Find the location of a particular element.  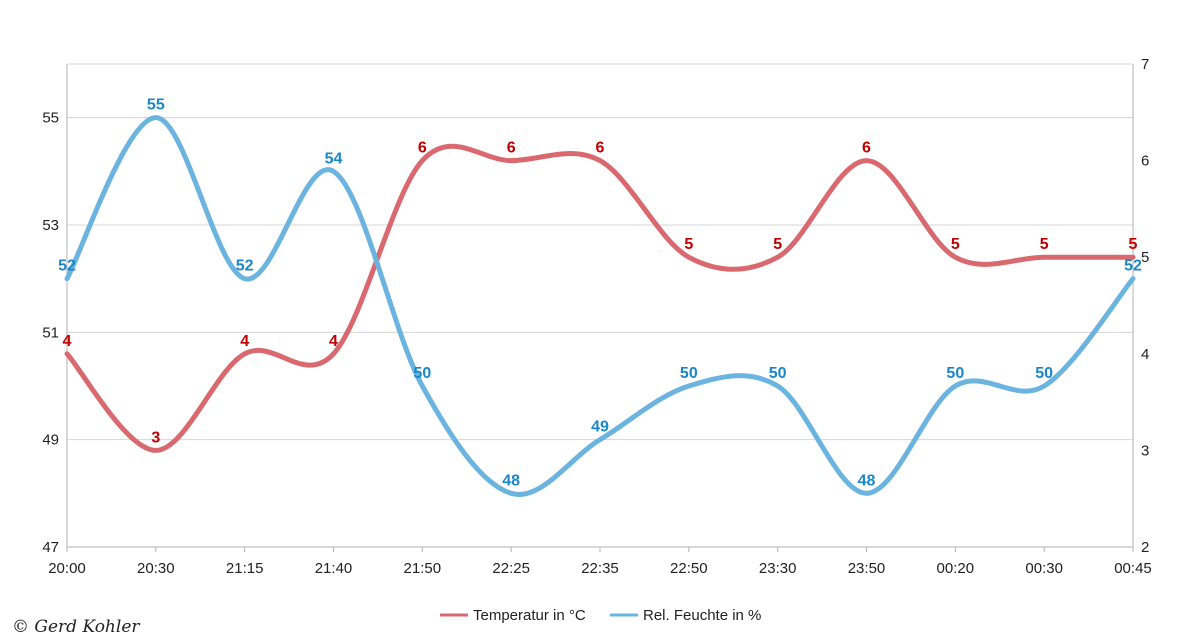

x-tick-label: 21:50 is located at coordinates (423, 568).